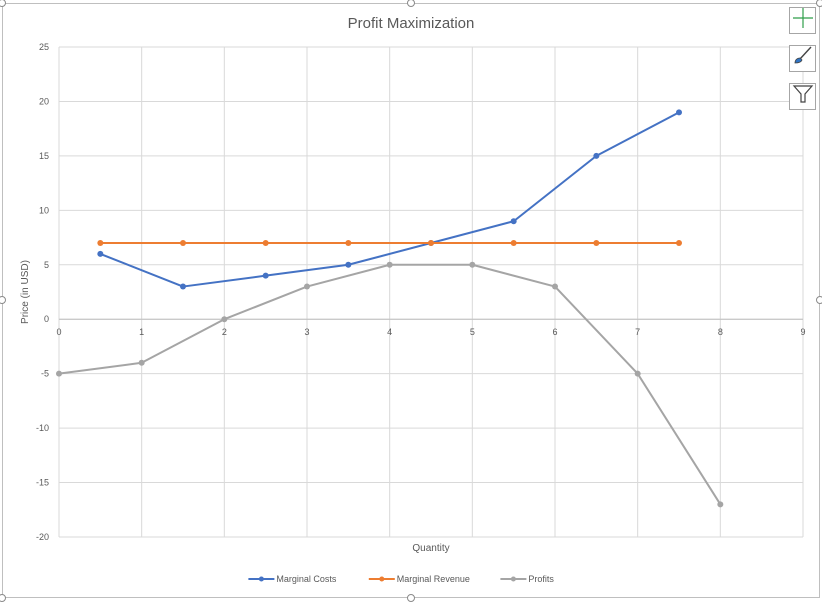 The image size is (822, 602). Describe the element at coordinates (42, 428) in the screenshot. I see `y-tick-label: -10` at that location.